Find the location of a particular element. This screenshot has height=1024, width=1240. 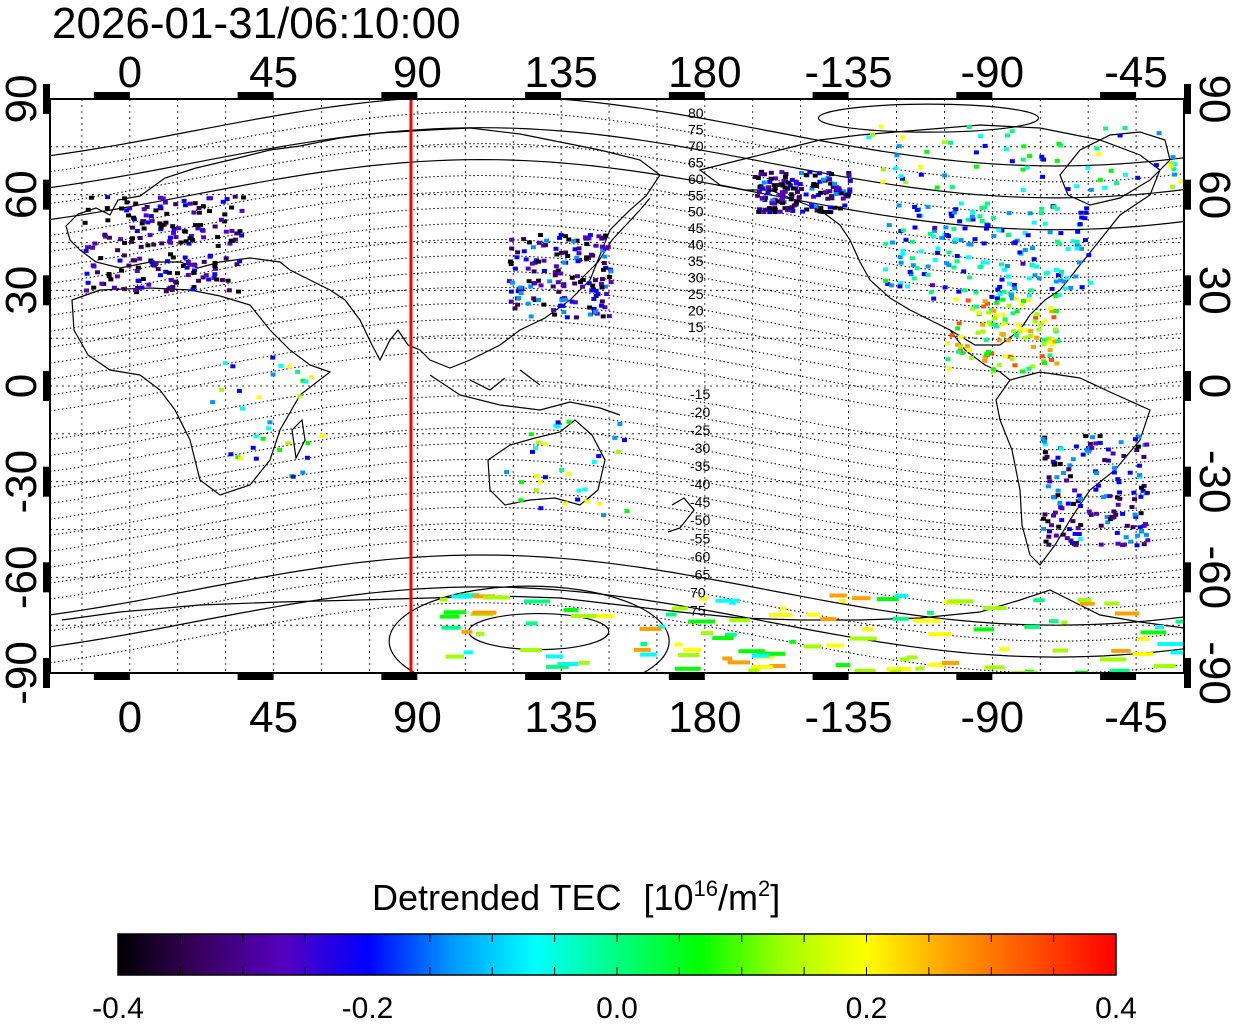

contour-label: 25 is located at coordinates (696, 294).